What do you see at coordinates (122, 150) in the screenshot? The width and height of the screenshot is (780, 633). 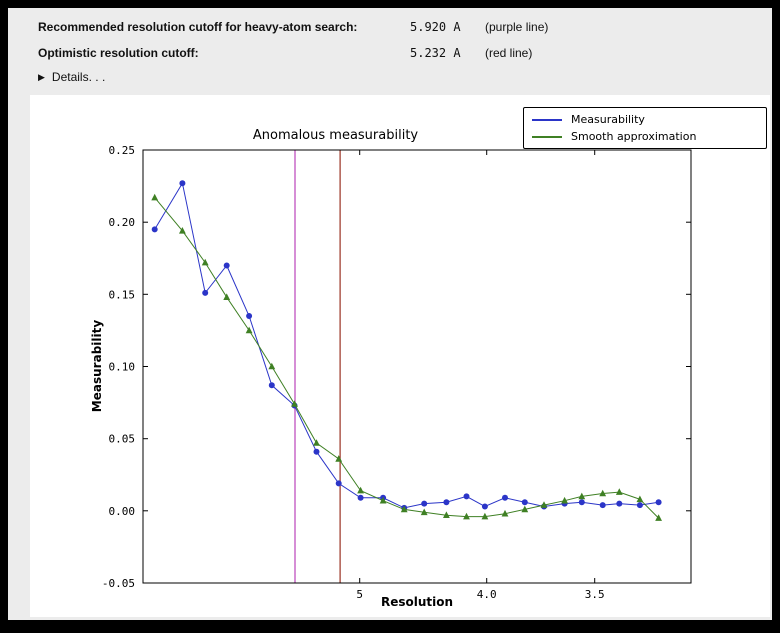 I see `svg-text: 0.25` at bounding box center [122, 150].